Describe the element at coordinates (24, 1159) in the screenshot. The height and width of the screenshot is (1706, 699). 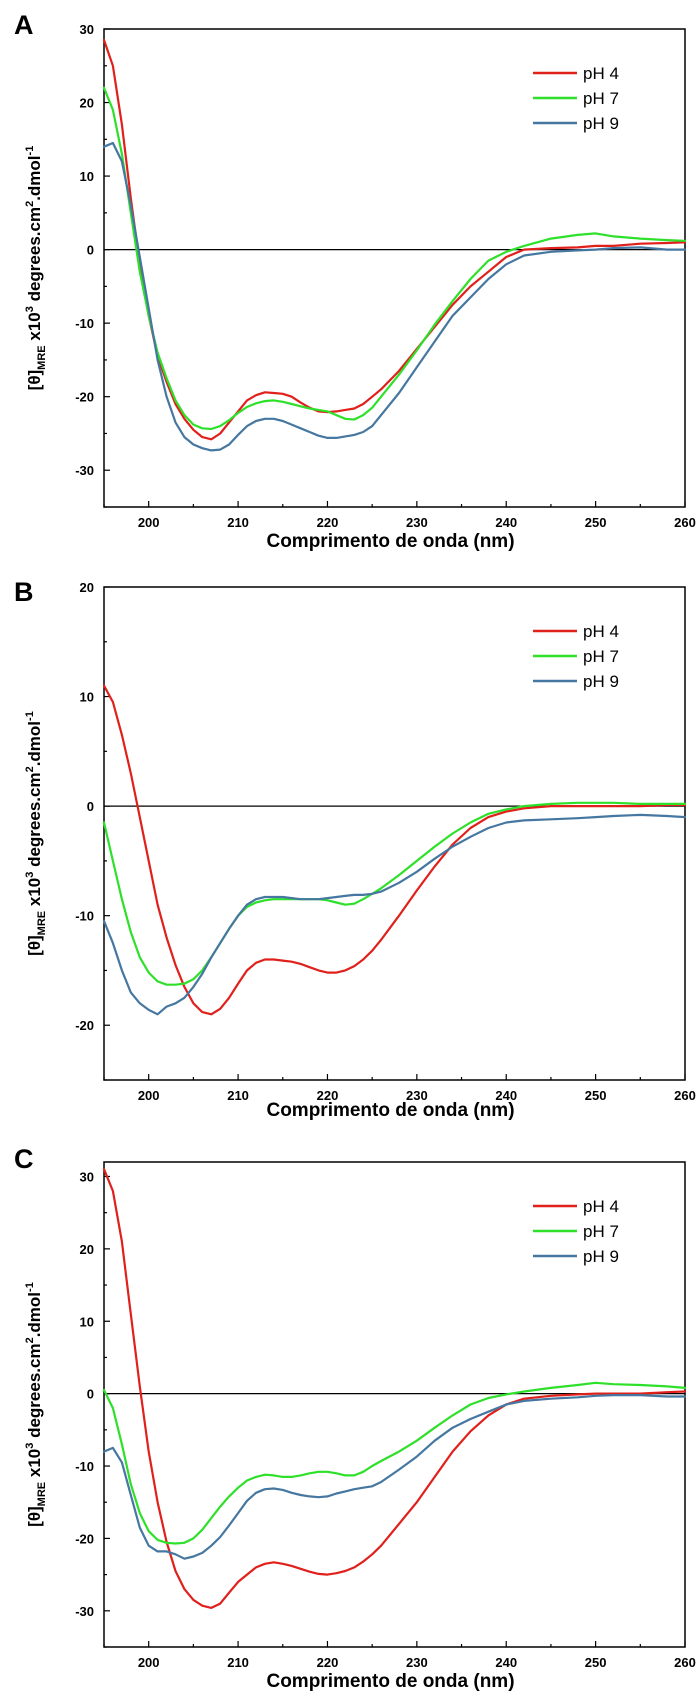
I see `panel-label-c: C` at that location.